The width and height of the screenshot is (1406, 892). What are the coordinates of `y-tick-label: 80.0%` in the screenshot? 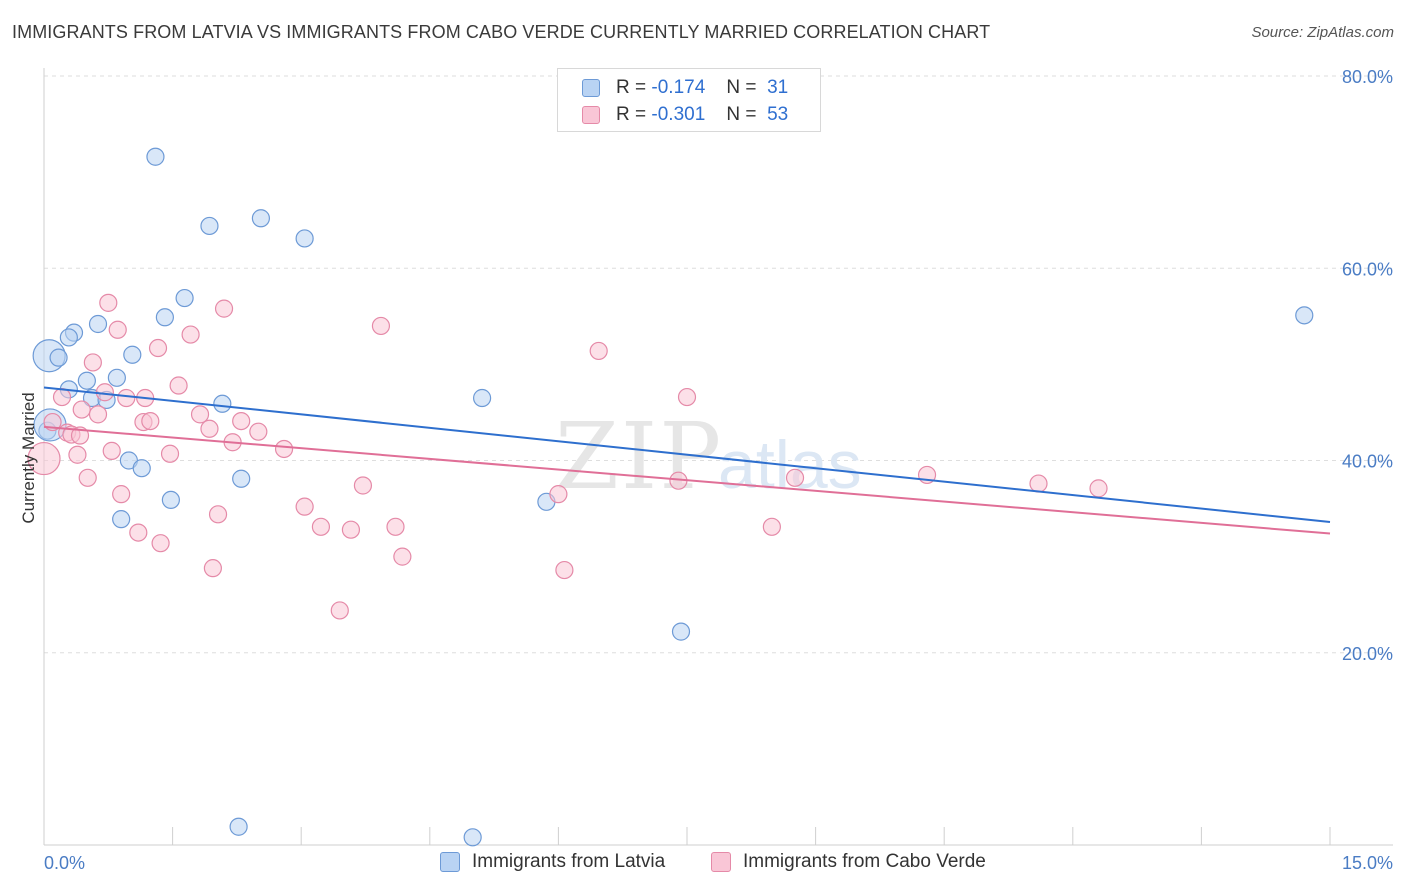 It's located at (1367, 77).